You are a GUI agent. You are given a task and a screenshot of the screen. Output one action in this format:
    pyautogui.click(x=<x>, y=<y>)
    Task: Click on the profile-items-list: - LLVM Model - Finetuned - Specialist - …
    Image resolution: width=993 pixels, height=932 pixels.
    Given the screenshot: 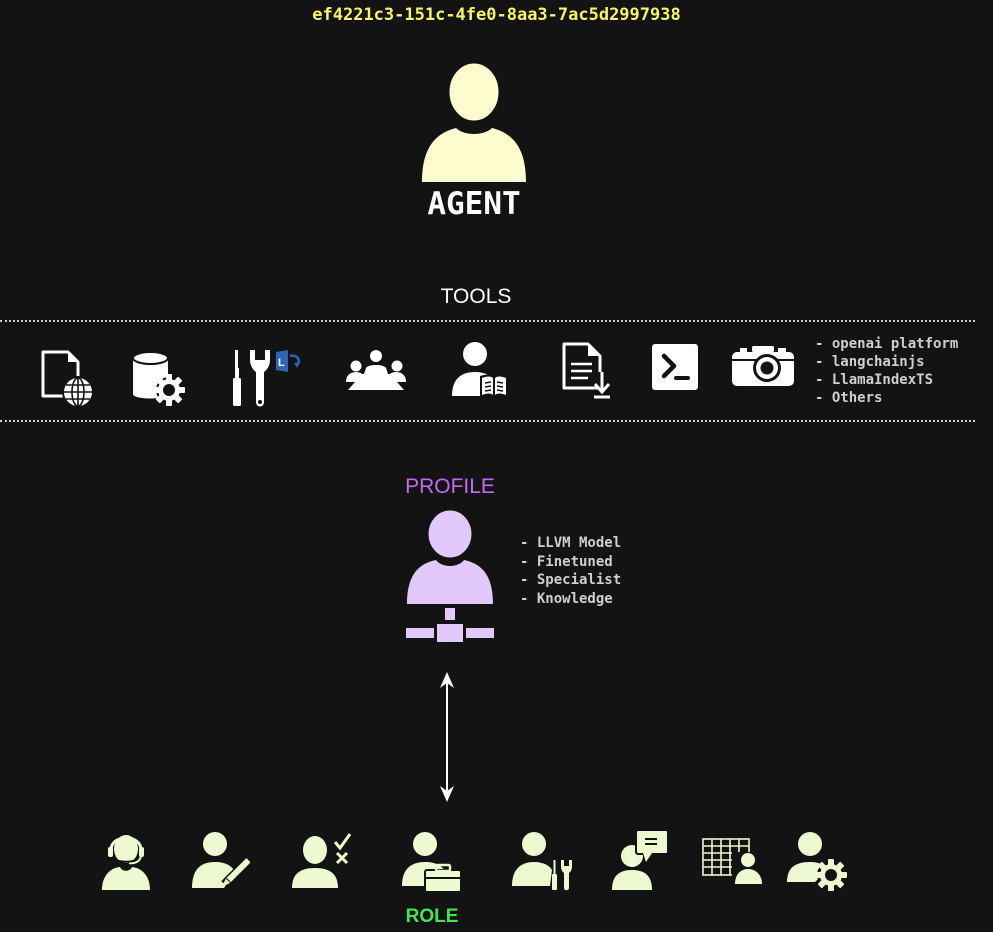 What is the action you would take?
    pyautogui.click(x=570, y=571)
    